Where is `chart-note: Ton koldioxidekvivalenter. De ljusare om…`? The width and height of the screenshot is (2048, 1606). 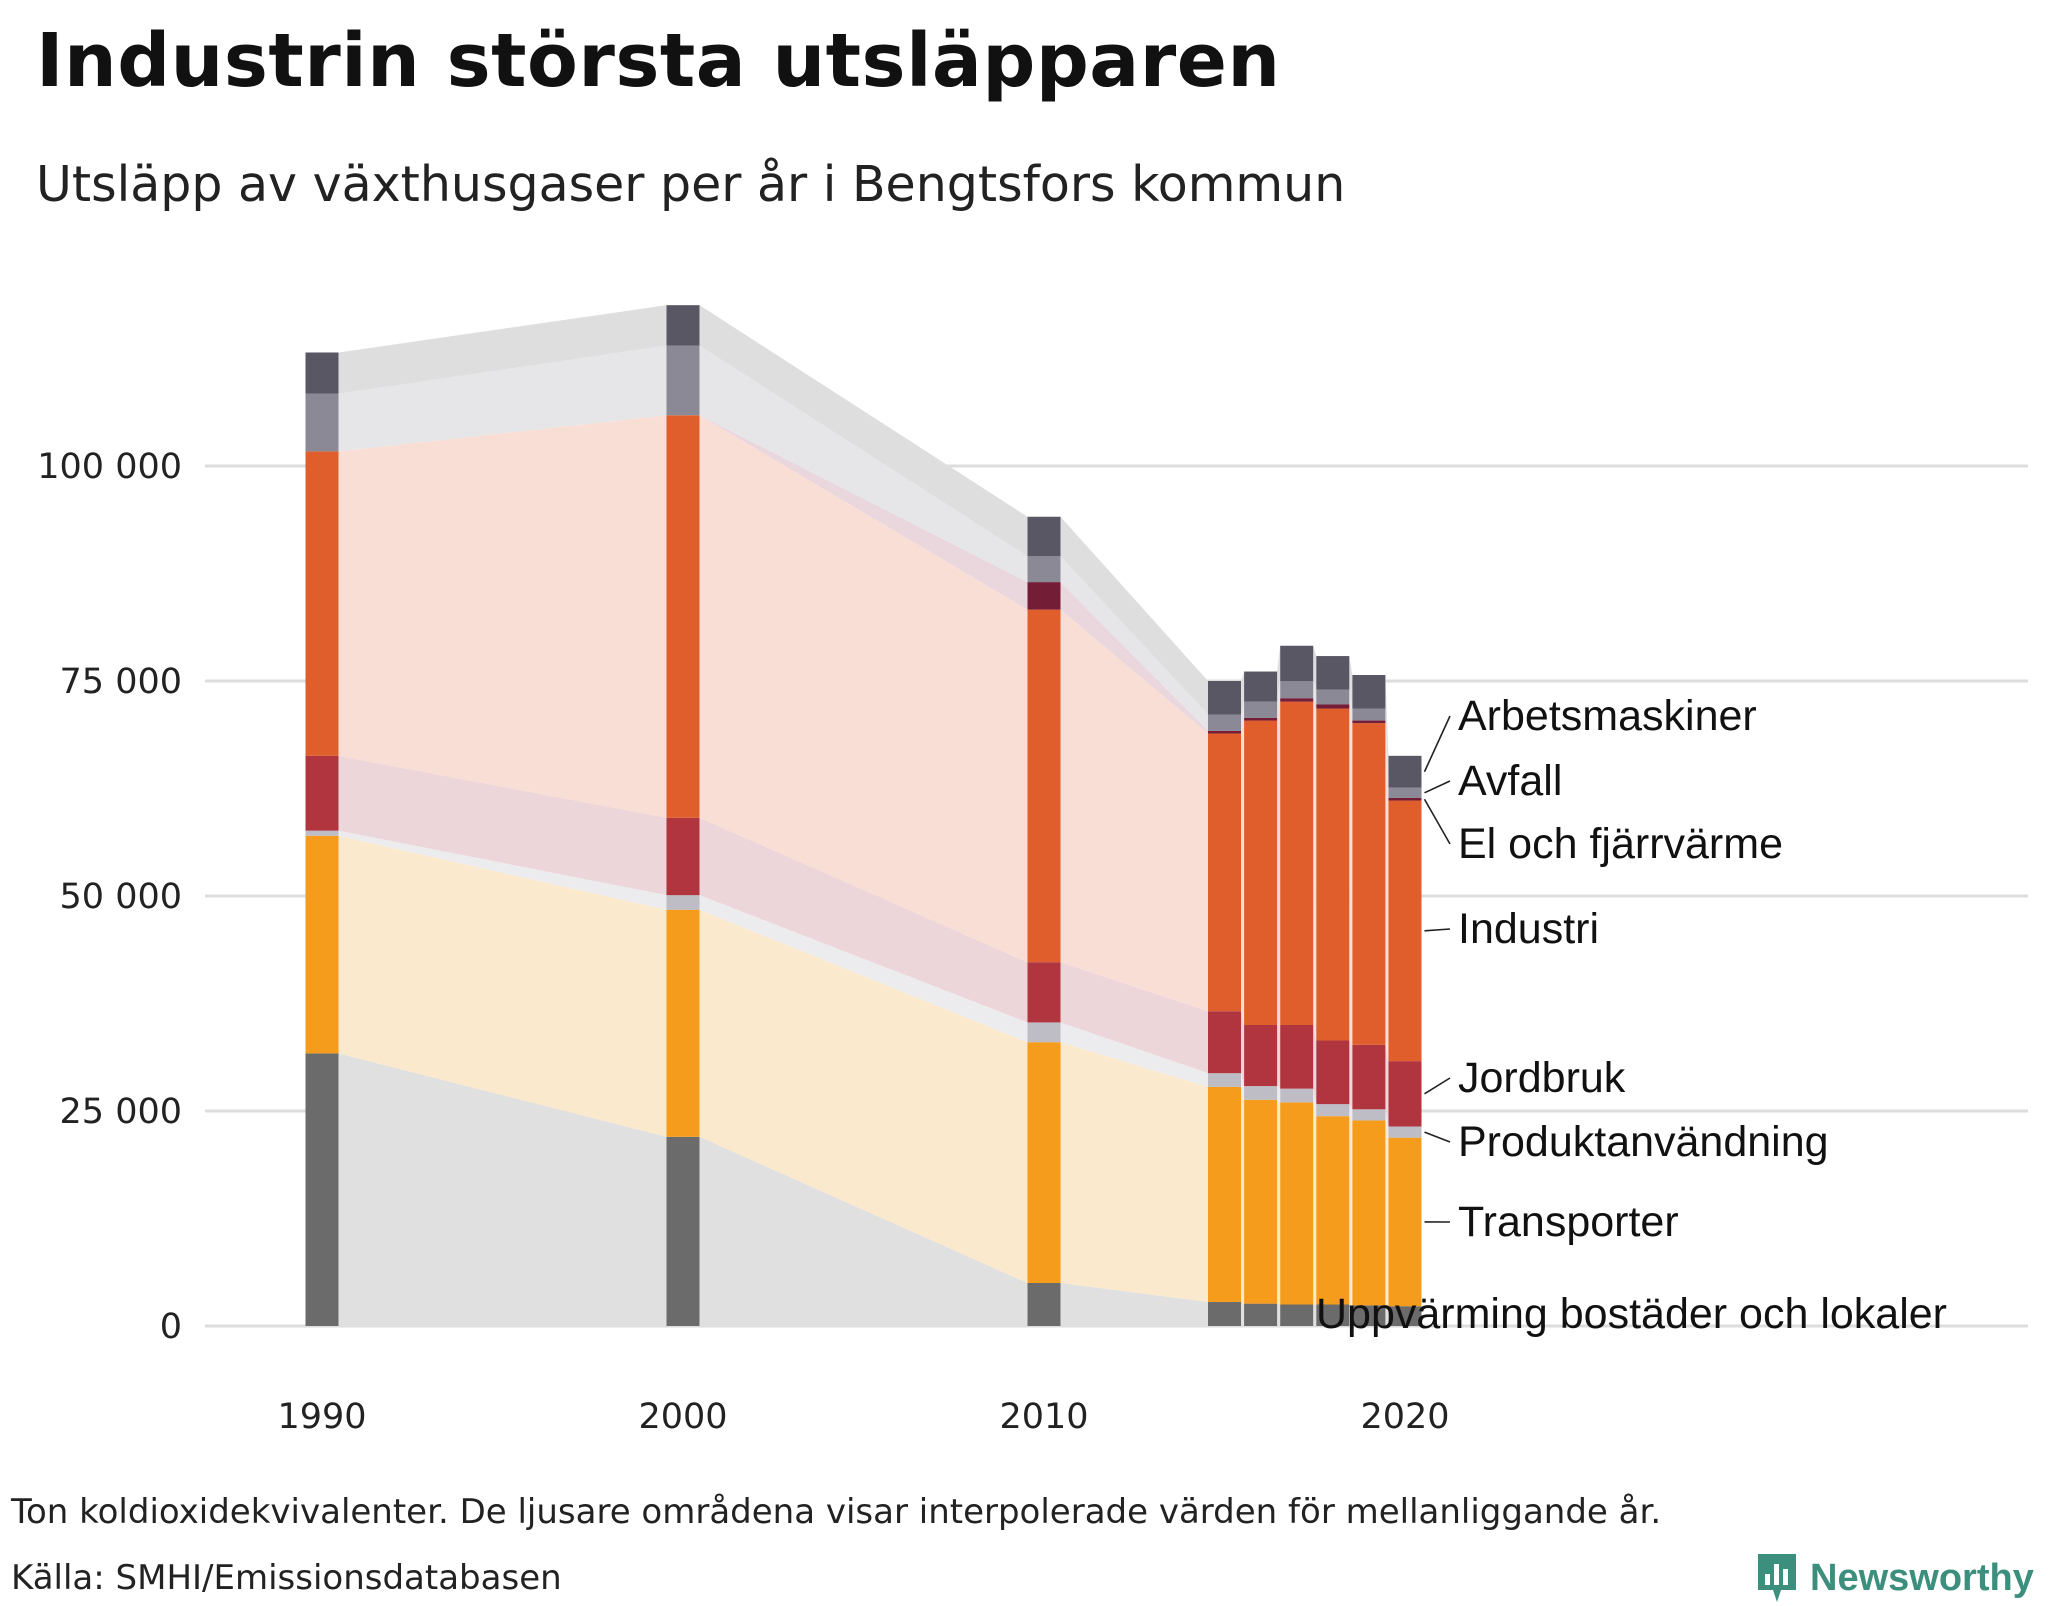
chart-note: Ton koldioxidekvivalenter. De ljusare om… is located at coordinates (836, 1512).